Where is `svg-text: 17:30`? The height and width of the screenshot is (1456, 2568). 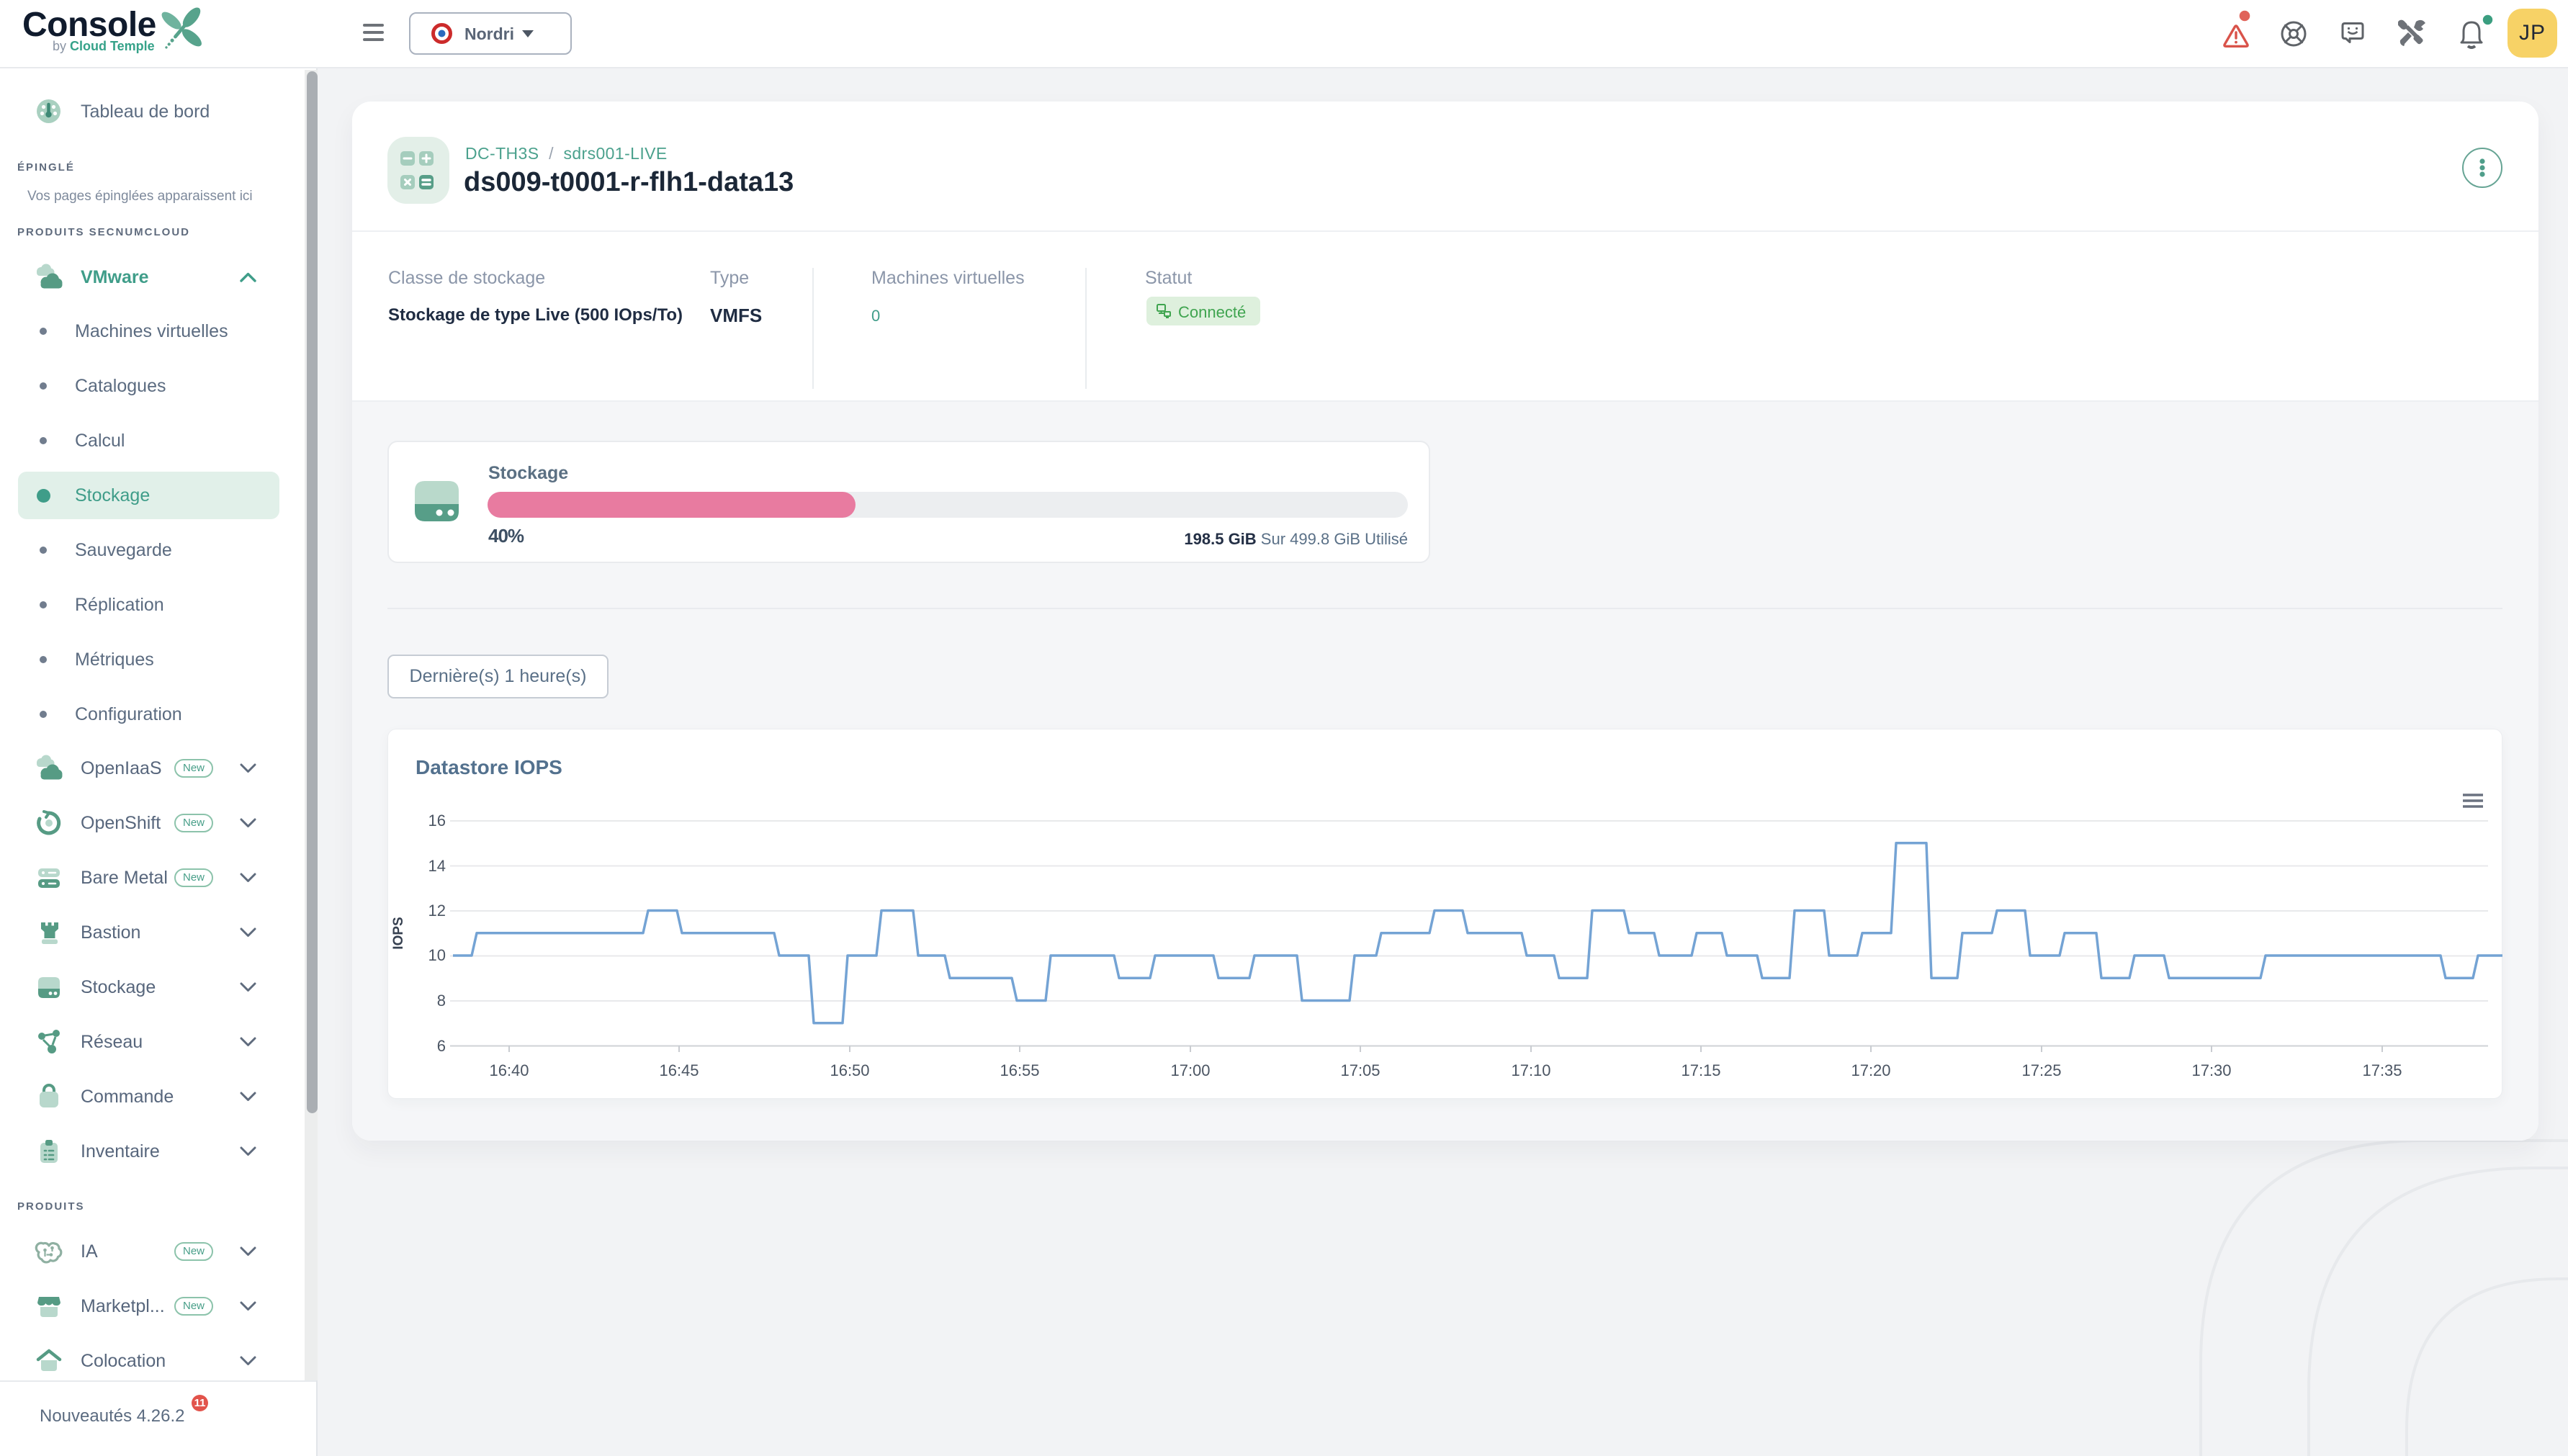 svg-text: 17:30 is located at coordinates (2211, 1070).